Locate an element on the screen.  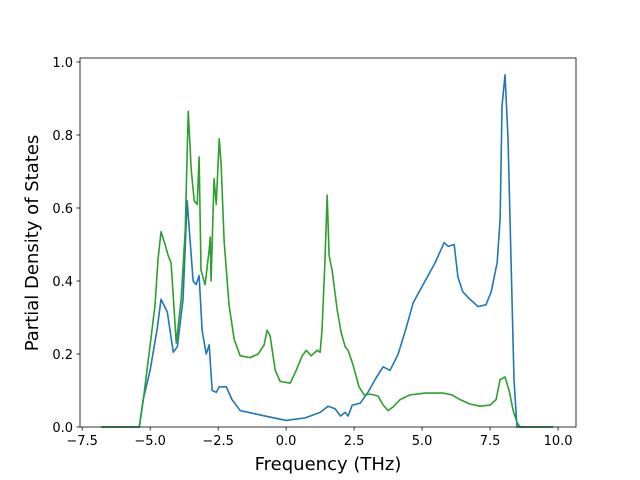
x-tick-label: −7.5 is located at coordinates (82, 441).